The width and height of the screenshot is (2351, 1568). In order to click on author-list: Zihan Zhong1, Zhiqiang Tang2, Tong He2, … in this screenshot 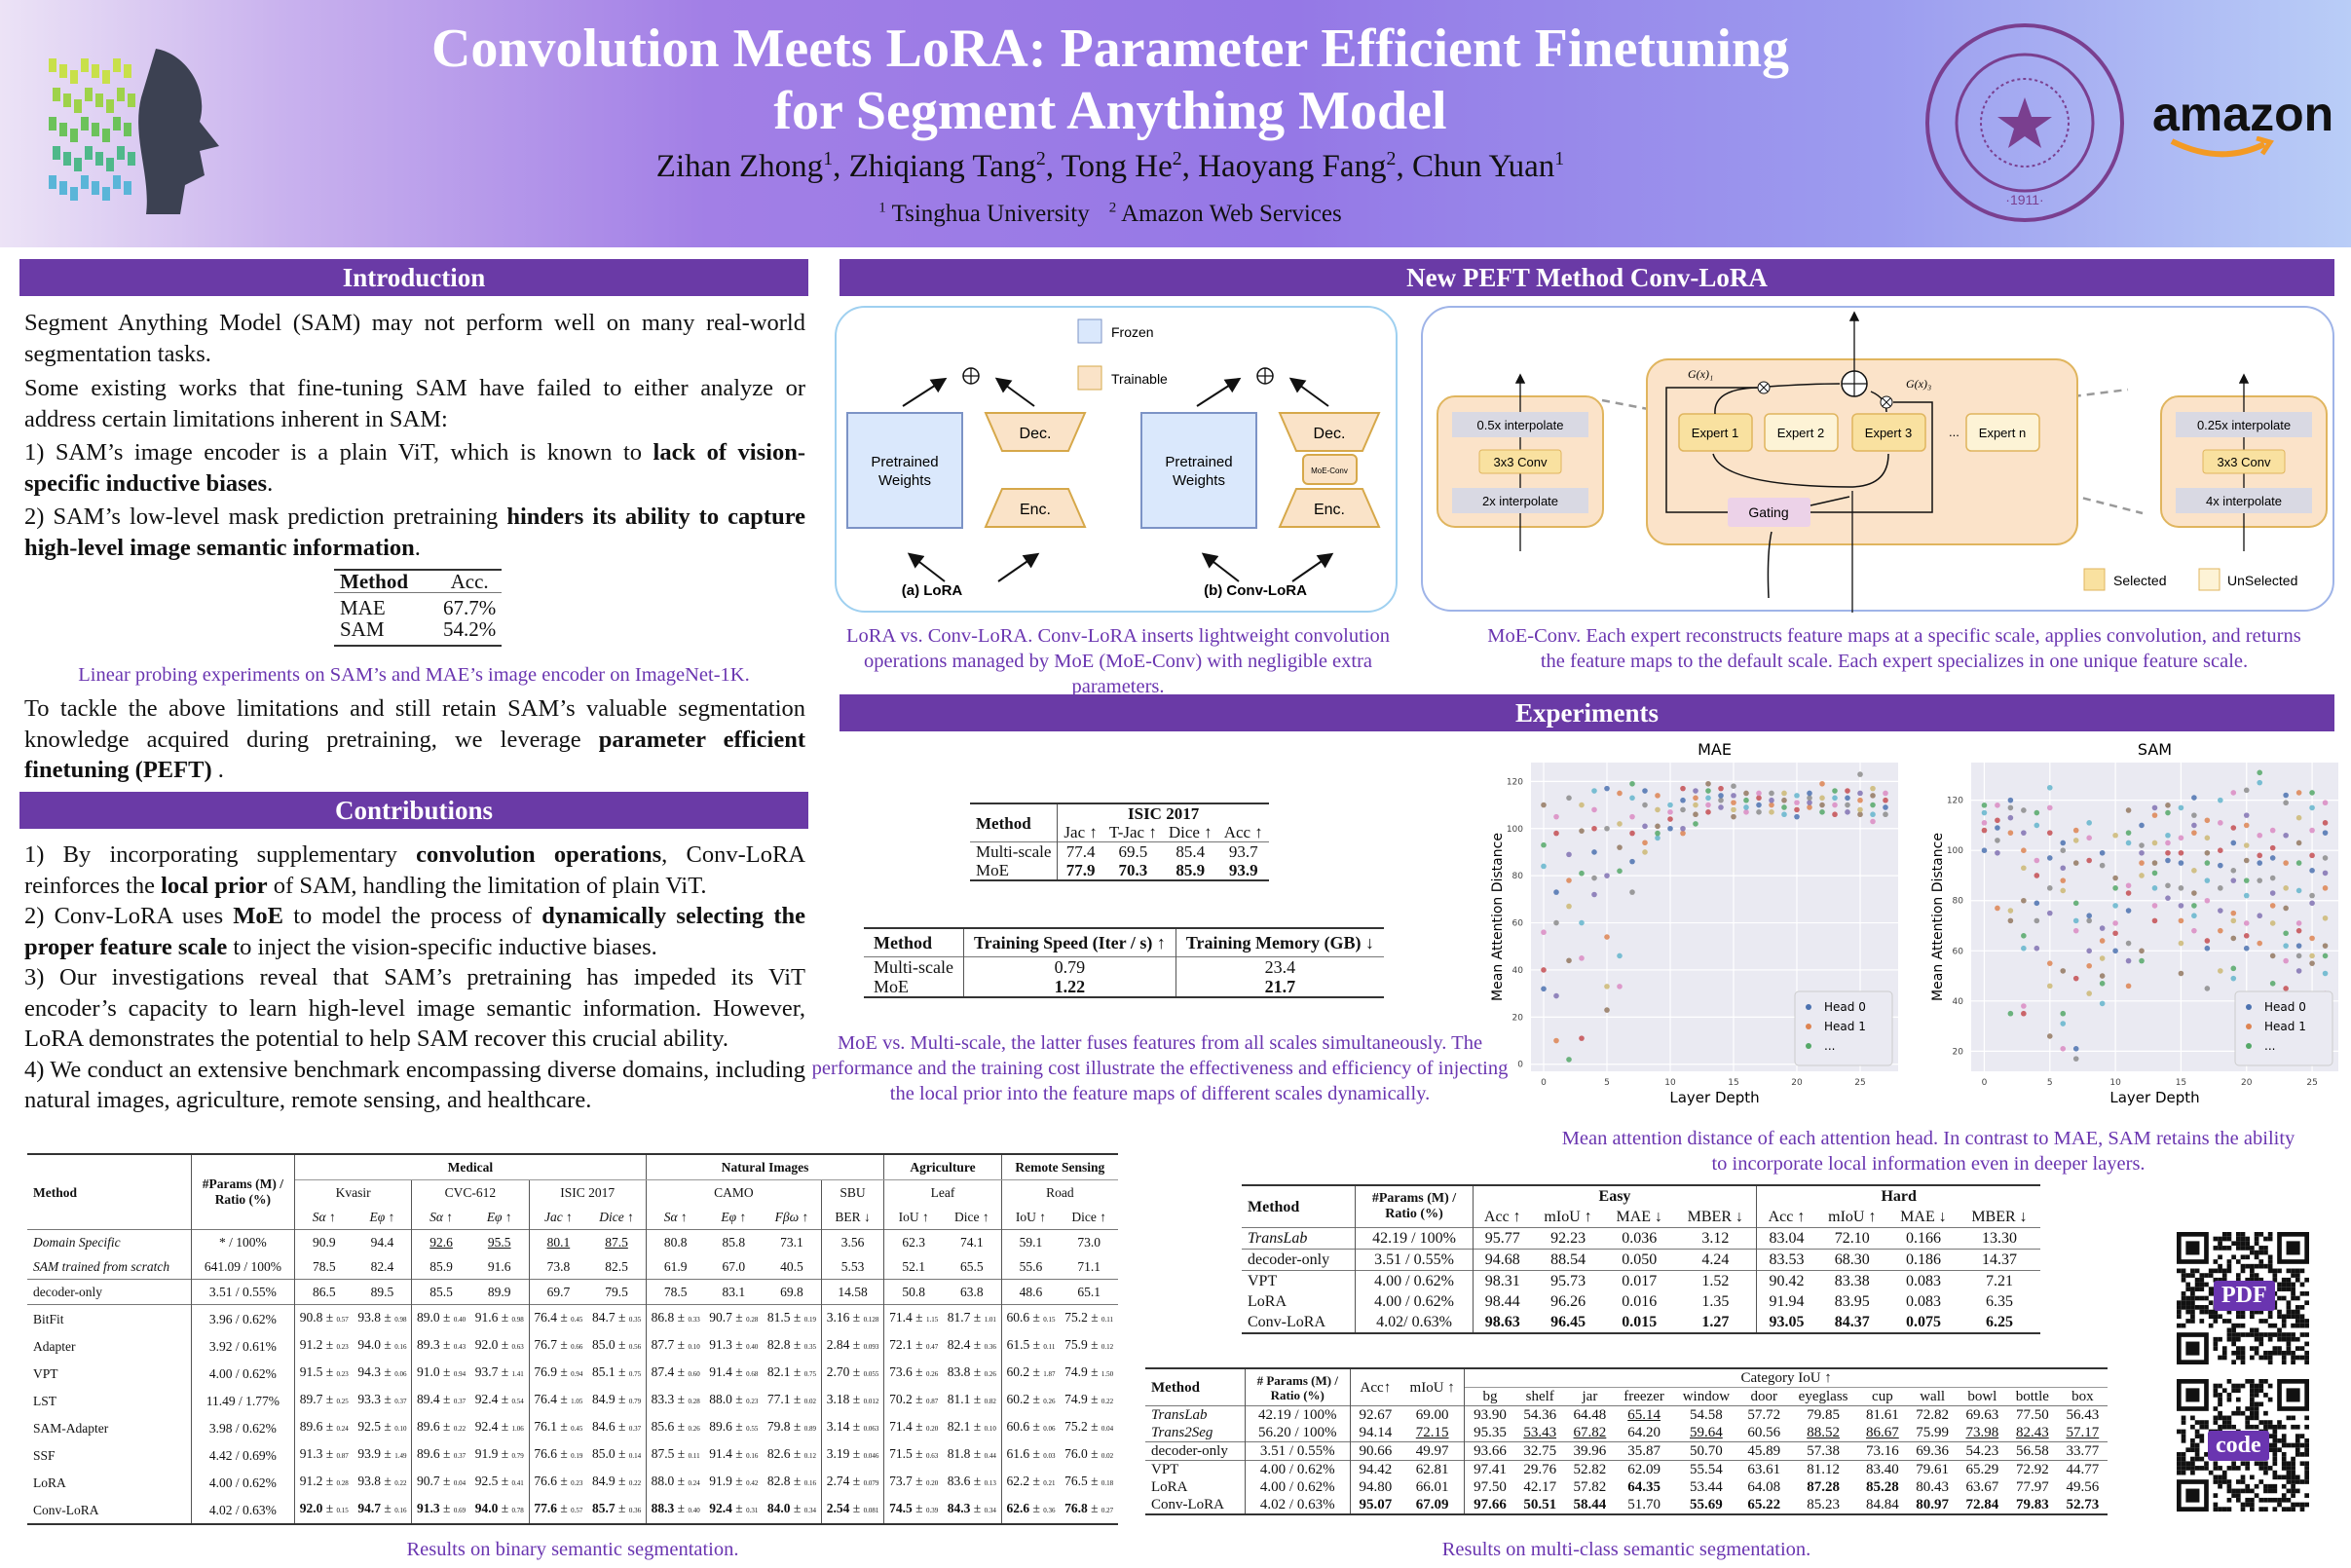, I will do `click(1110, 166)`.